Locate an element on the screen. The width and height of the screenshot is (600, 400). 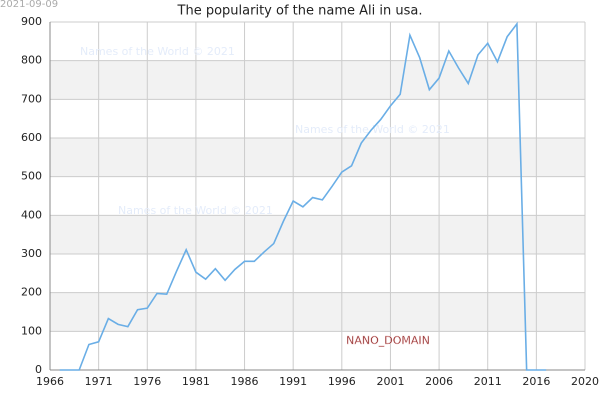
x-tick-label: 2016 is located at coordinates (536, 381).